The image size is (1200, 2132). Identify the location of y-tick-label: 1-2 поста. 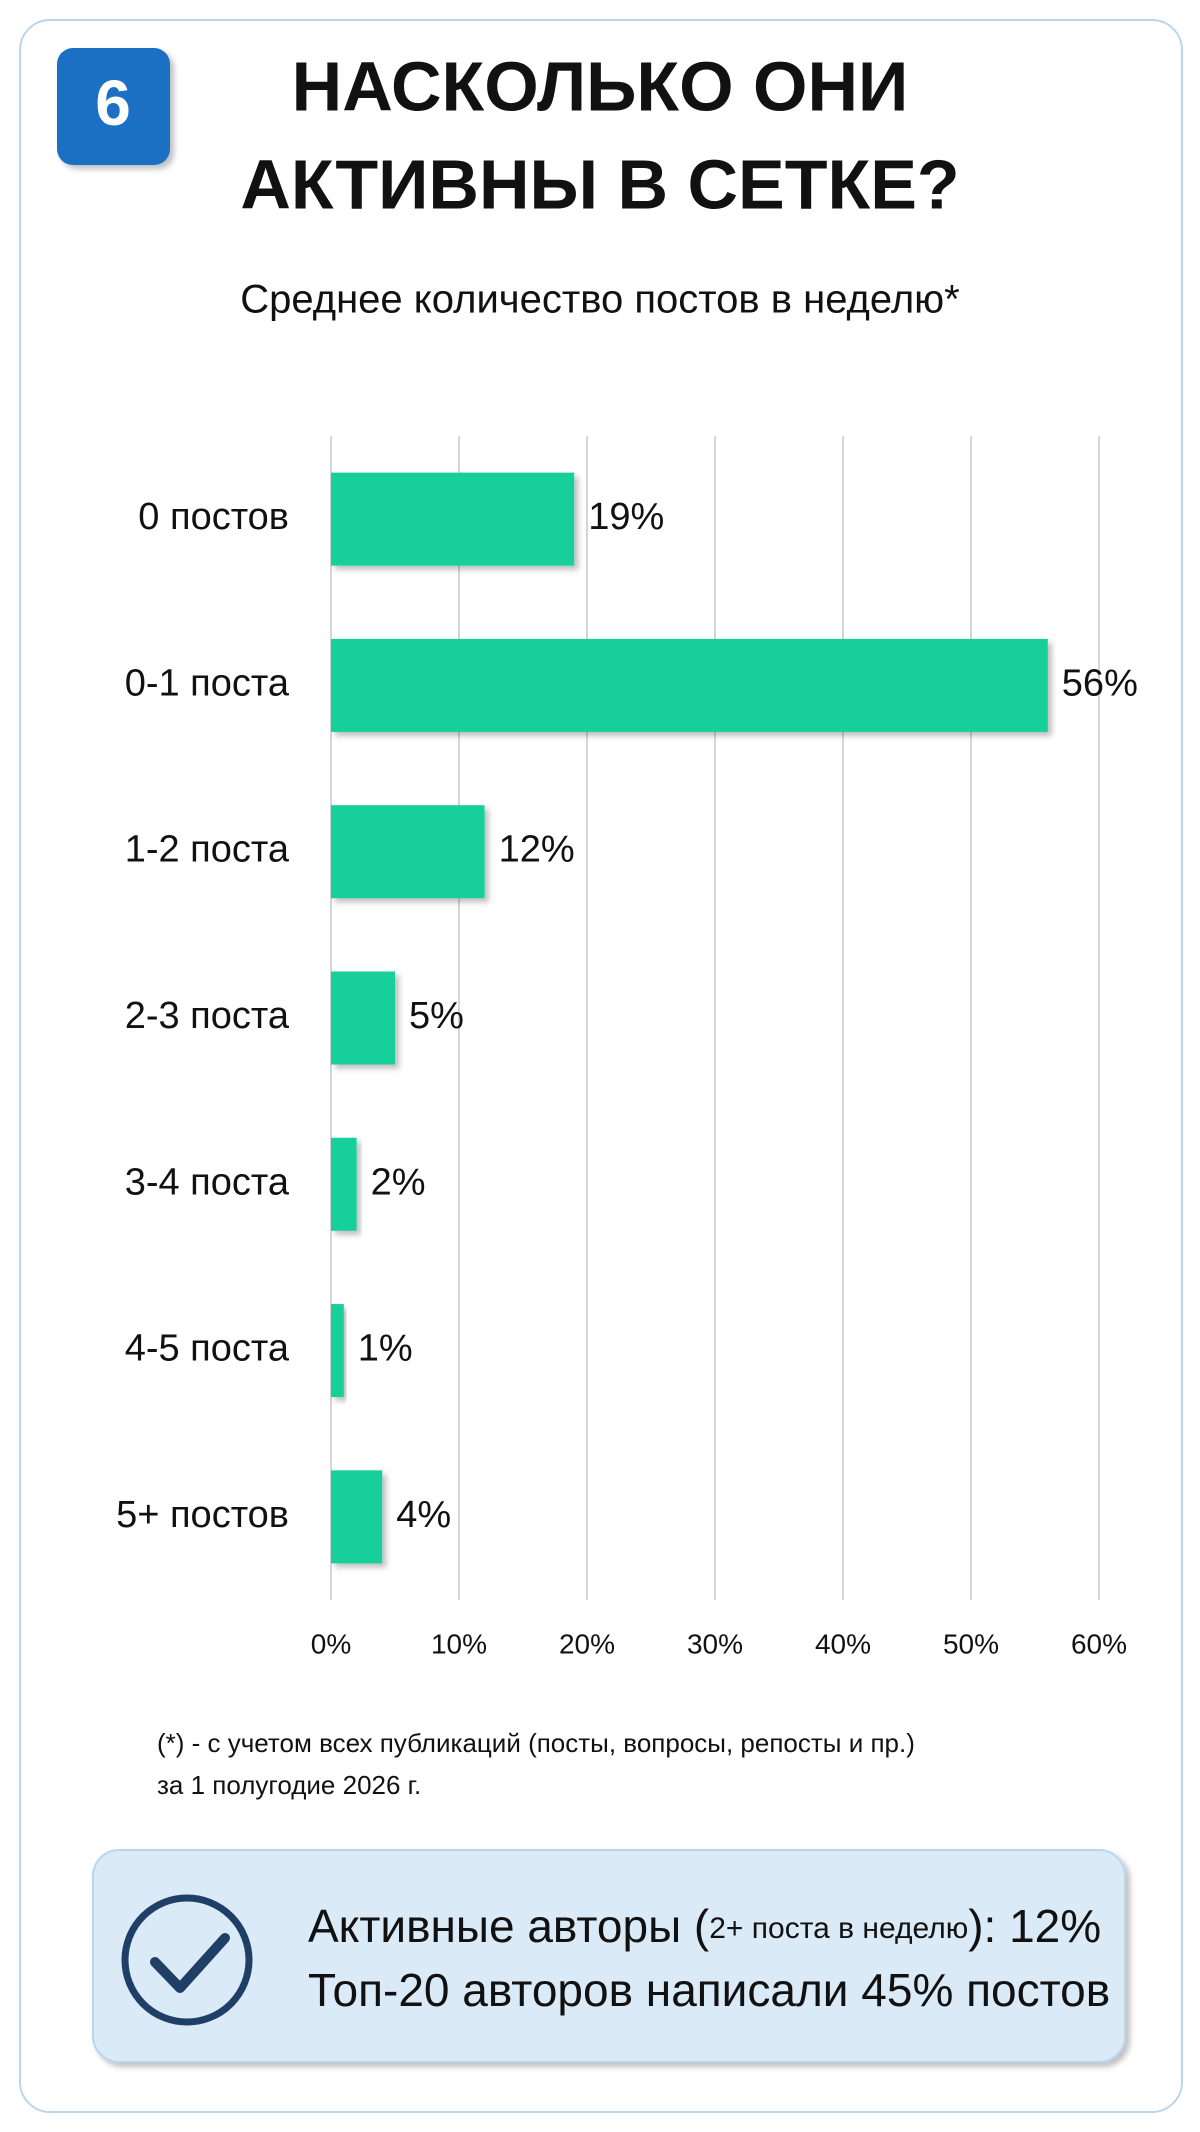
(207, 850).